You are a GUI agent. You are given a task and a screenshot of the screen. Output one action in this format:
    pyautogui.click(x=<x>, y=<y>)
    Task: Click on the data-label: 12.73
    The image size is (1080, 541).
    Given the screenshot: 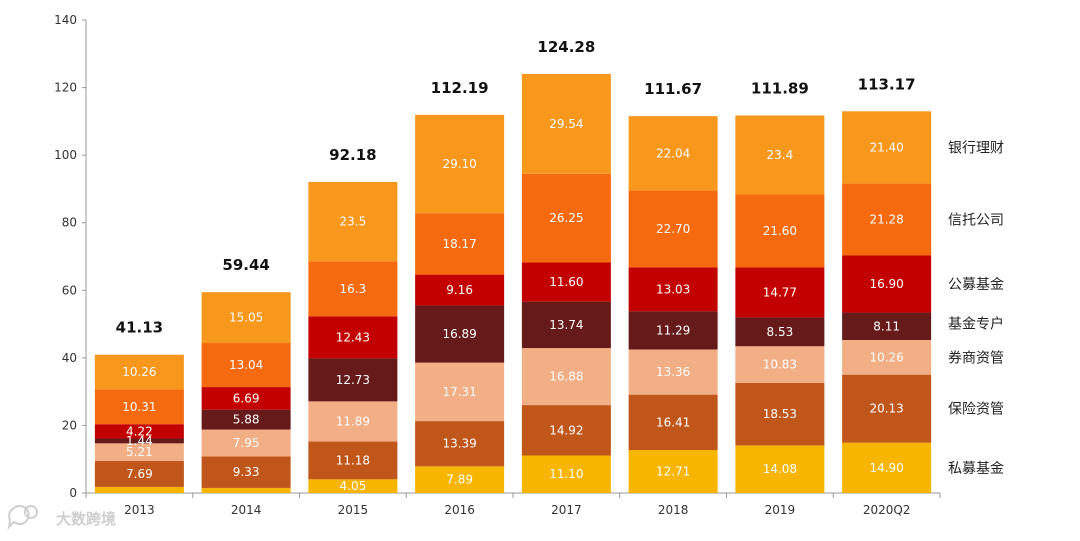 What is the action you would take?
    pyautogui.click(x=353, y=380)
    